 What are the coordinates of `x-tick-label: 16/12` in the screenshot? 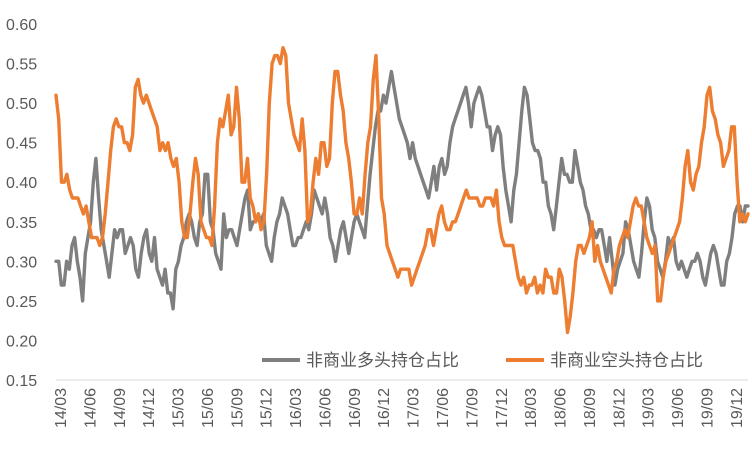 It's located at (384, 408).